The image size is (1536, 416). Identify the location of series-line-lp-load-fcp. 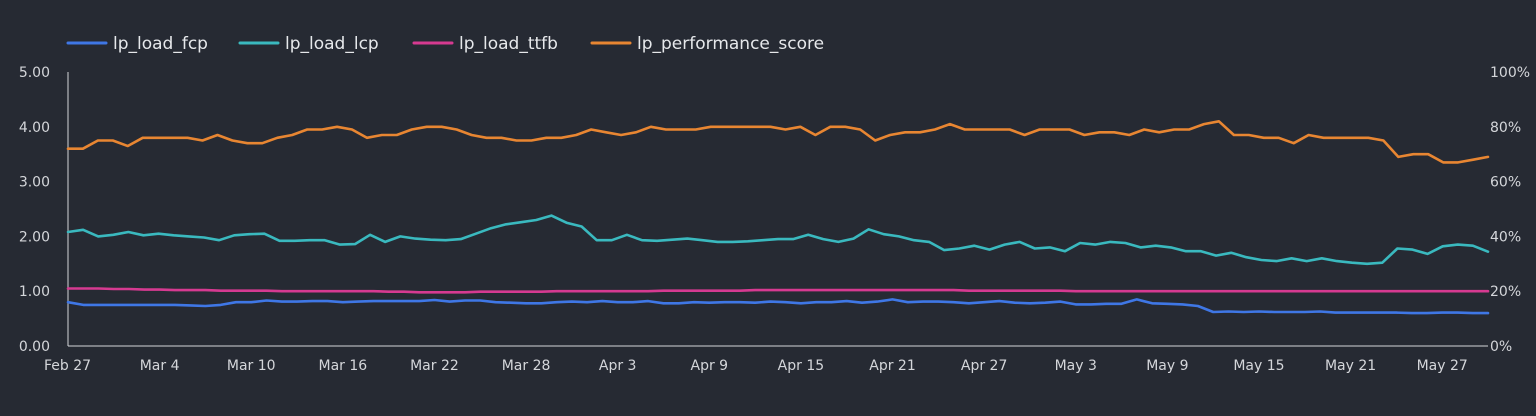
(778, 306).